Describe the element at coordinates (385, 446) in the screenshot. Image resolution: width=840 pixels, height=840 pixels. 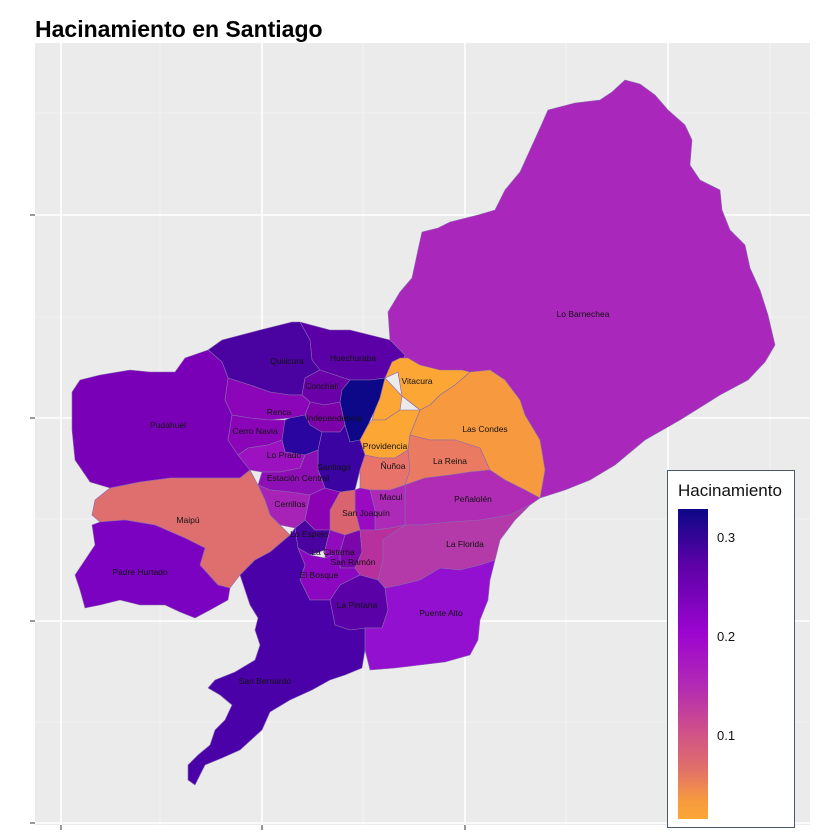
I see `label-providencia: Providencia` at that location.